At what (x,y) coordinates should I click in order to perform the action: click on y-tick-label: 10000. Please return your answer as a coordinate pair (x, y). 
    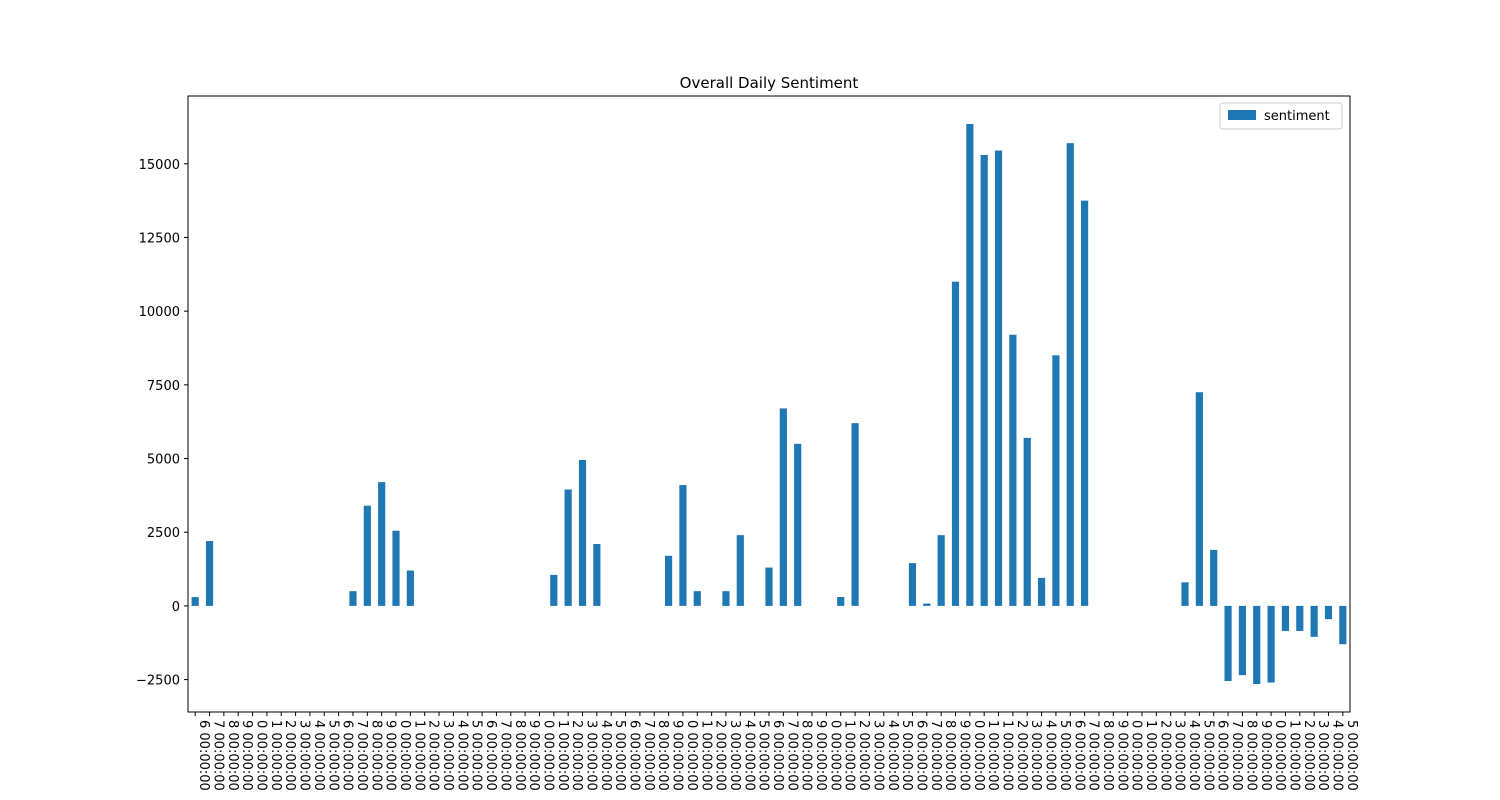
    Looking at the image, I should click on (159, 312).